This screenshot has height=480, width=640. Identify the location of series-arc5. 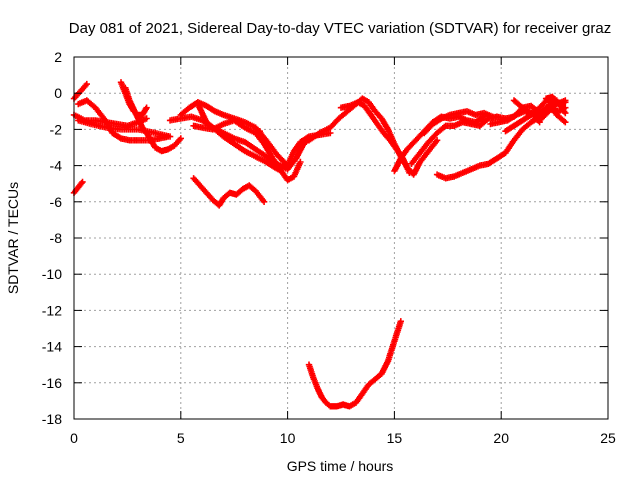
(124, 128).